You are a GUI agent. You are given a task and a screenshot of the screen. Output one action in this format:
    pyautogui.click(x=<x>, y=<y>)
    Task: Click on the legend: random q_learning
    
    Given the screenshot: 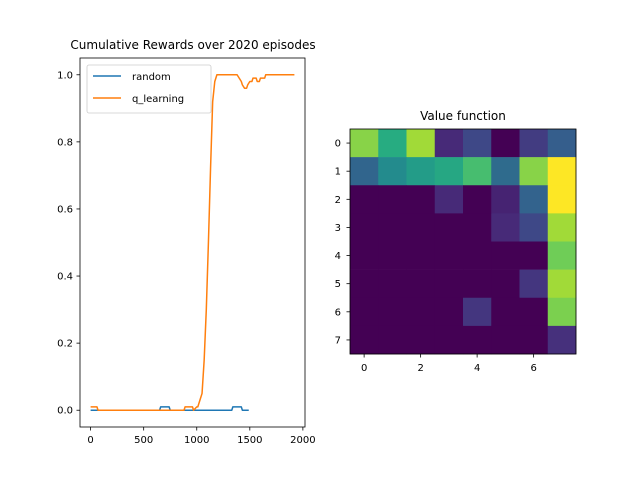 What is the action you would take?
    pyautogui.click(x=149, y=89)
    